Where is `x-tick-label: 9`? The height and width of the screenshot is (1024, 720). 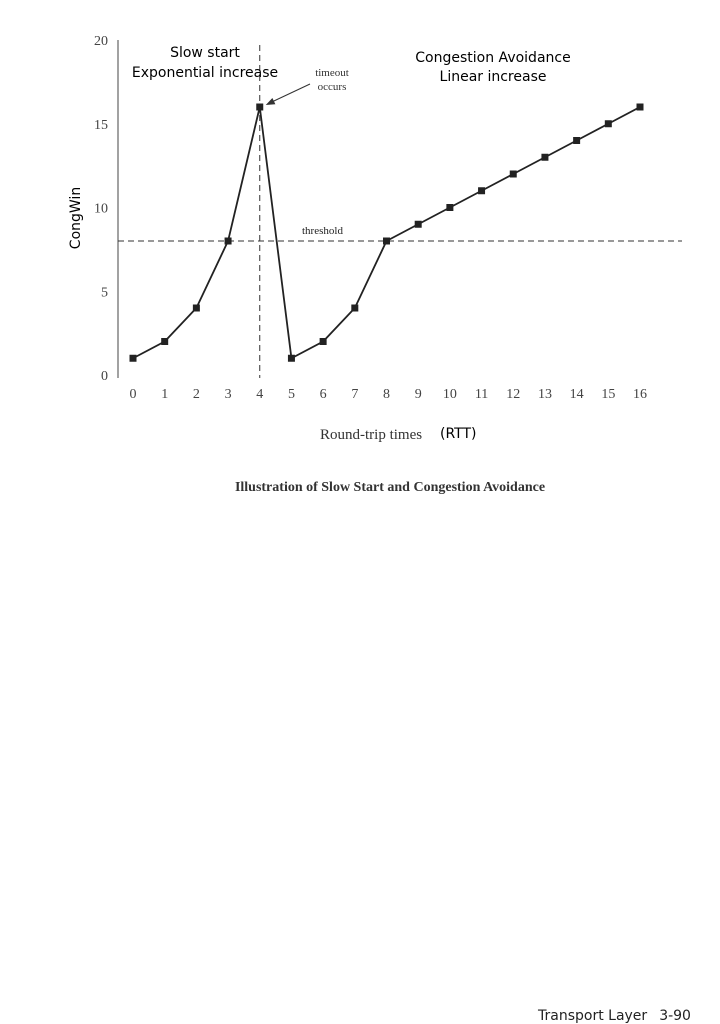 x-tick-label: 9 is located at coordinates (418, 394).